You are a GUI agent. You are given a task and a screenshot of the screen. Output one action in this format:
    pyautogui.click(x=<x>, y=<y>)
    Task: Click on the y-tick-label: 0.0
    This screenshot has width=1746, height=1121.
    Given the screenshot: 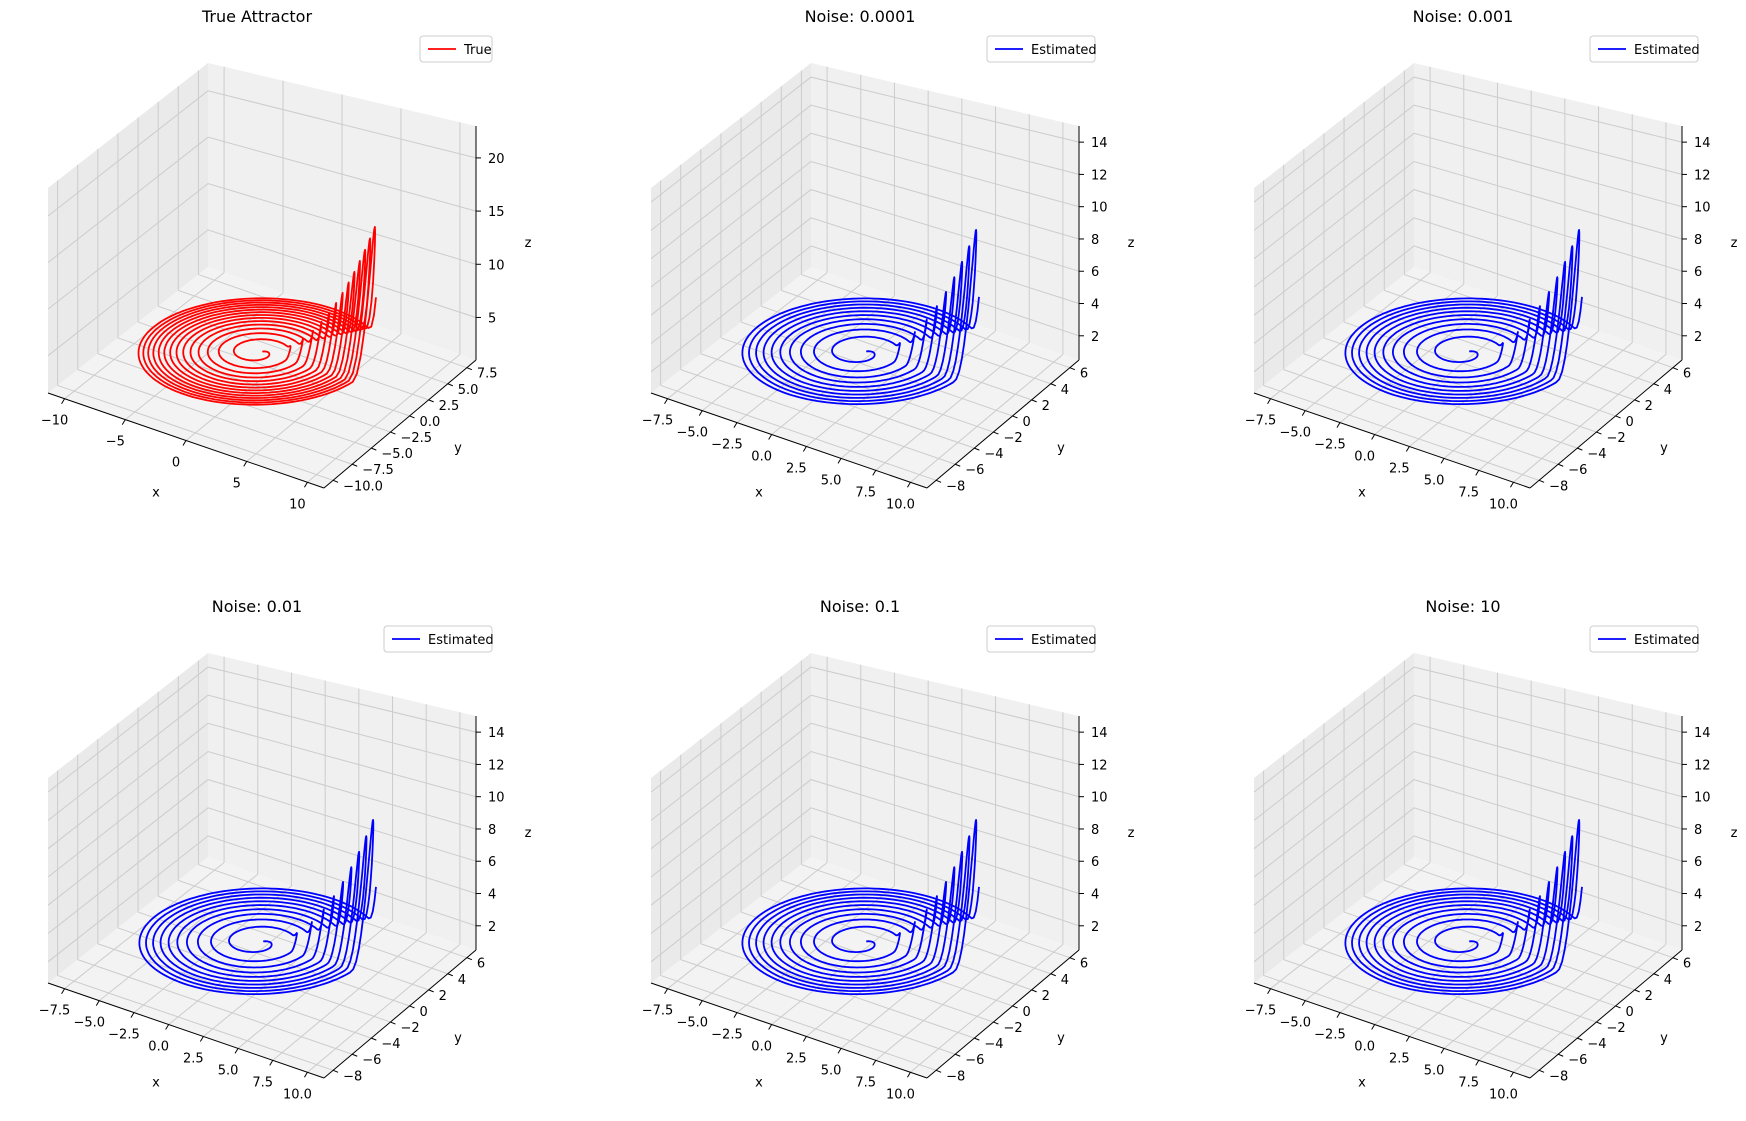 What is the action you would take?
    pyautogui.click(x=430, y=422)
    